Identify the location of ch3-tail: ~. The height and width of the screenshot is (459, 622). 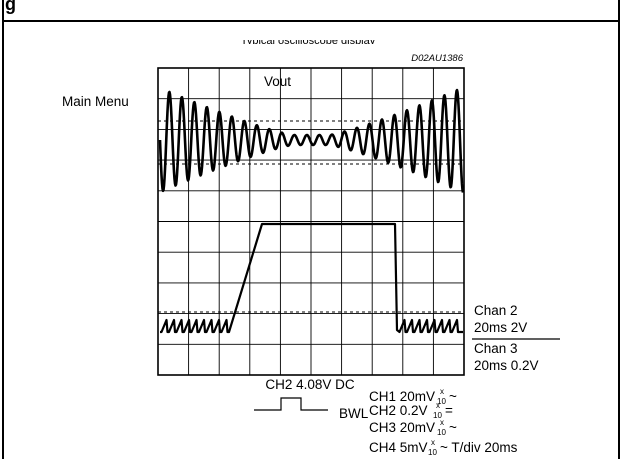
(453, 427).